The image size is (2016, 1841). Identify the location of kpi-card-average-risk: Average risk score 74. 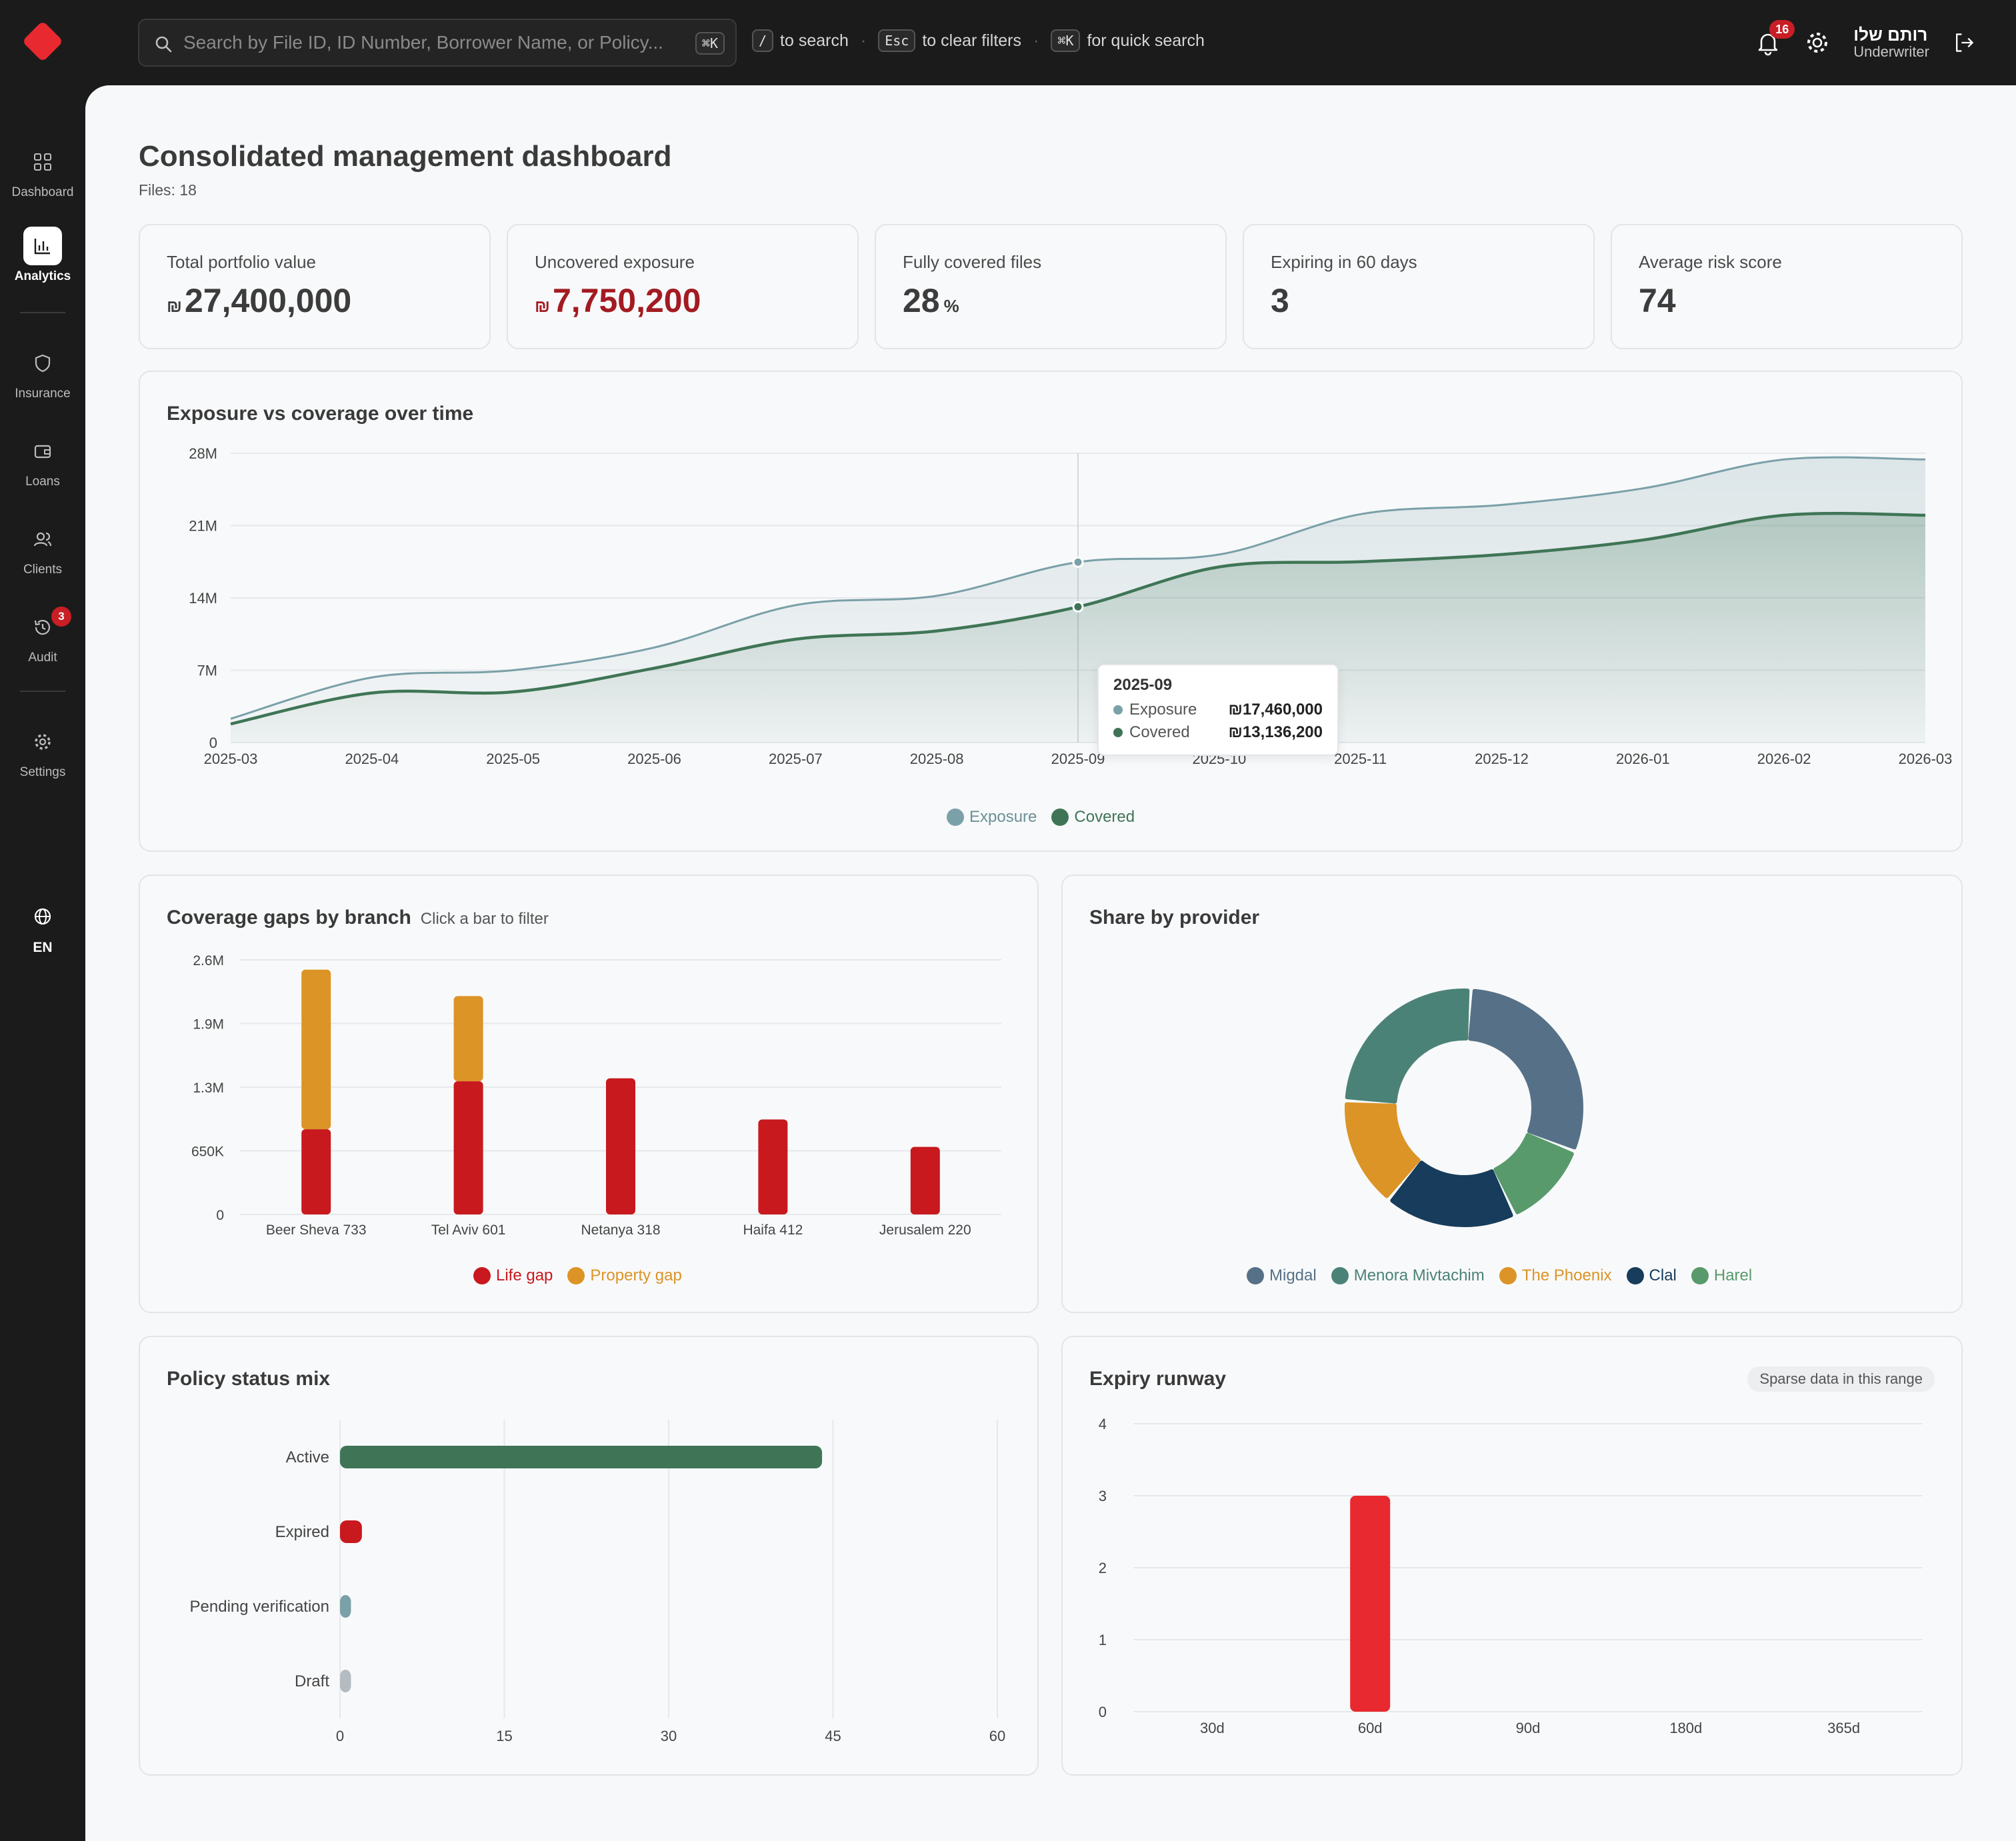
(1787, 286).